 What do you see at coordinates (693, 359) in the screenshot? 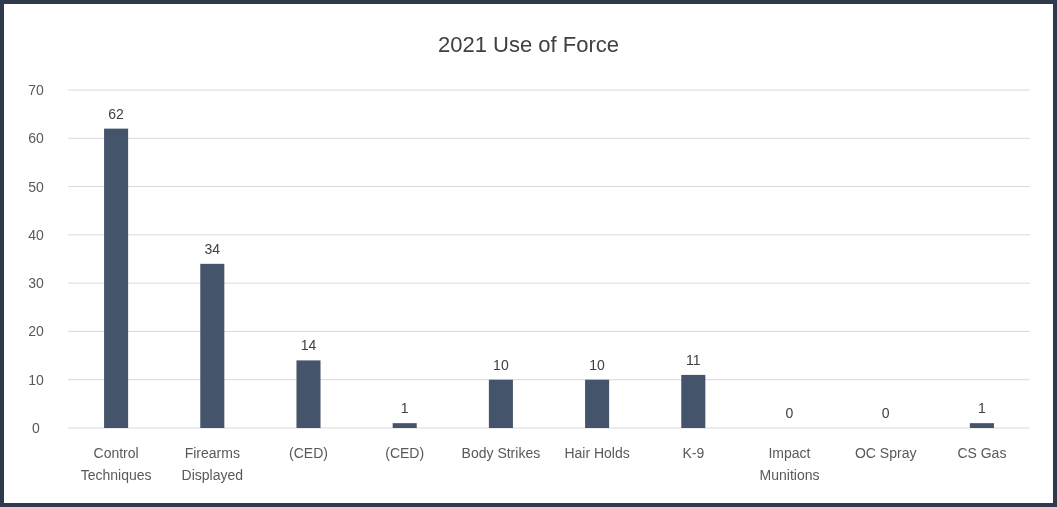
I see `data-label: 11` at bounding box center [693, 359].